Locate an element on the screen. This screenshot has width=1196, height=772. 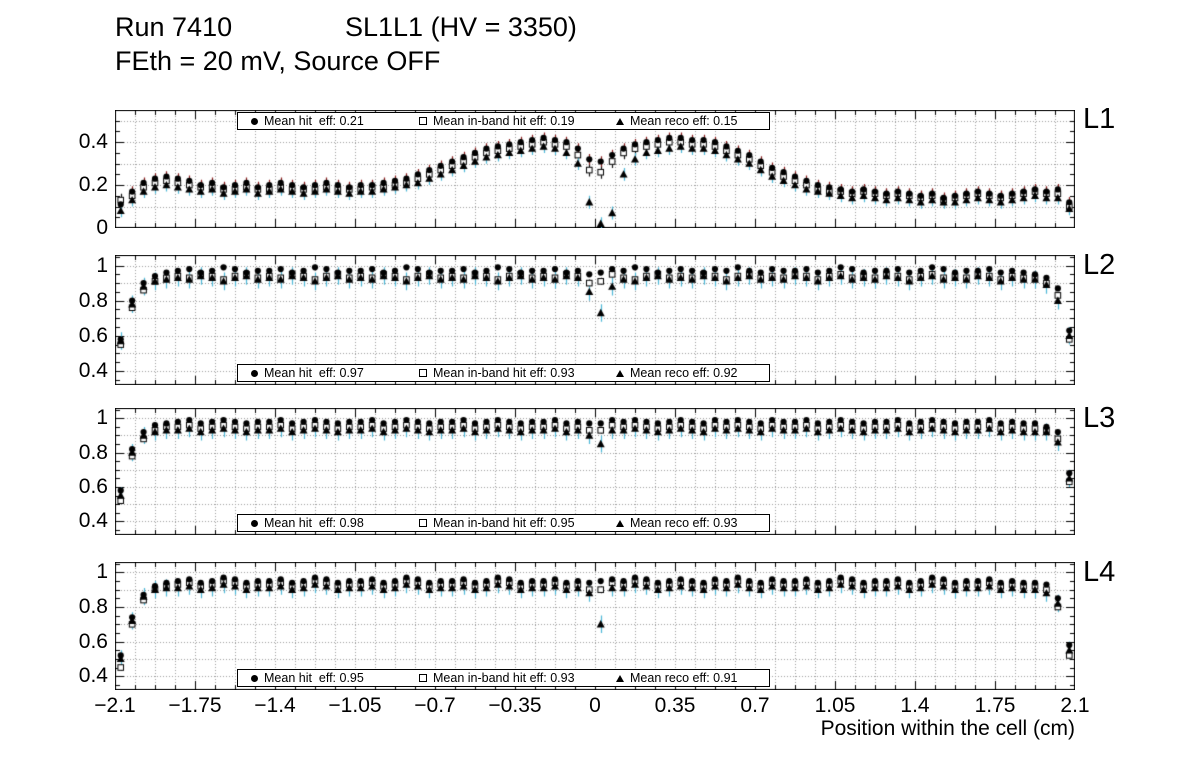
y-tick-label-l3: 0.8 is located at coordinates (93, 452).